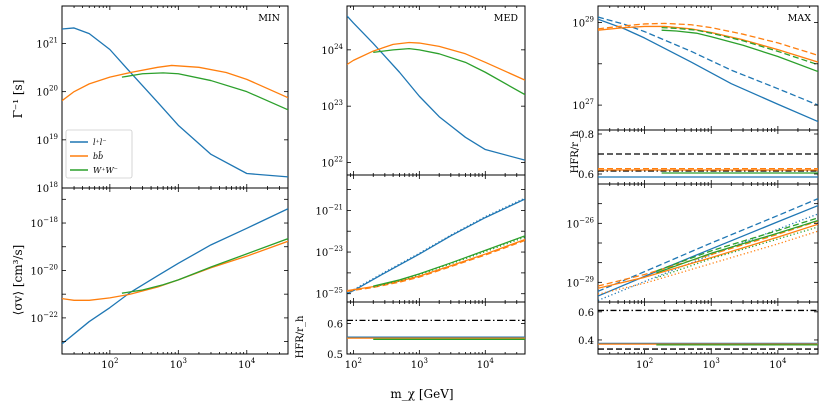  Describe the element at coordinates (105, 170) in the screenshot. I see `legend-label-ww: W⁺W⁻` at that location.